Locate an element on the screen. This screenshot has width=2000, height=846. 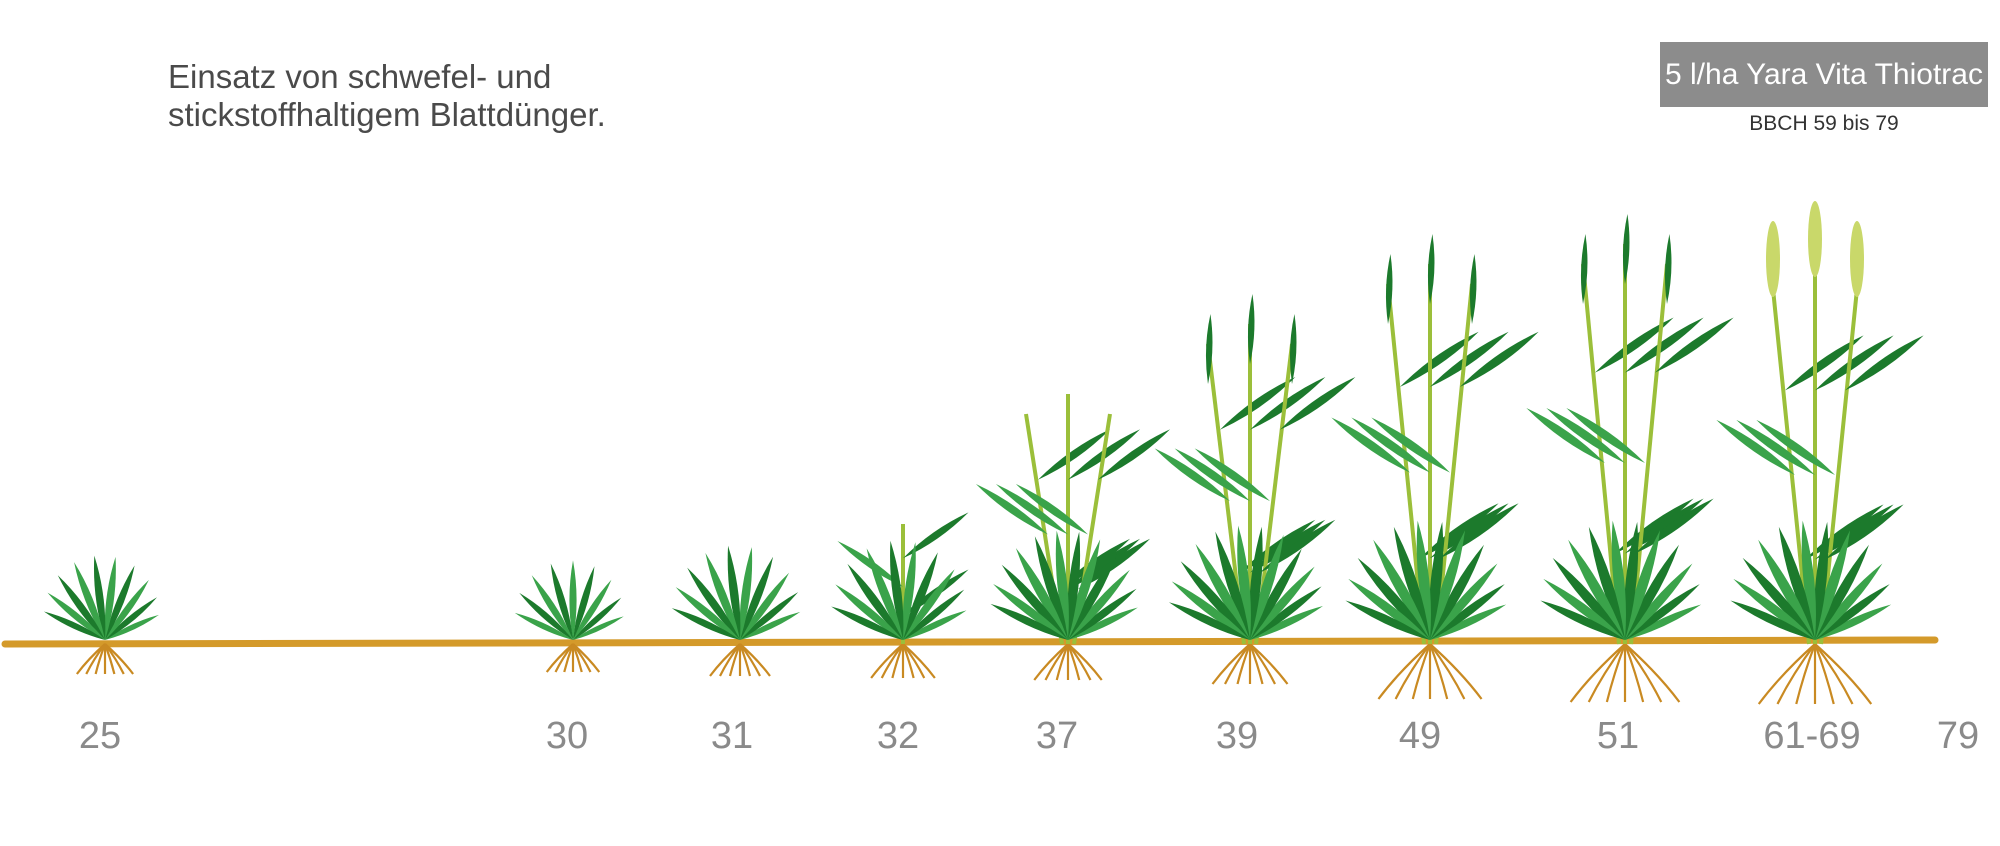
stage-label-31: 31 is located at coordinates (732, 736).